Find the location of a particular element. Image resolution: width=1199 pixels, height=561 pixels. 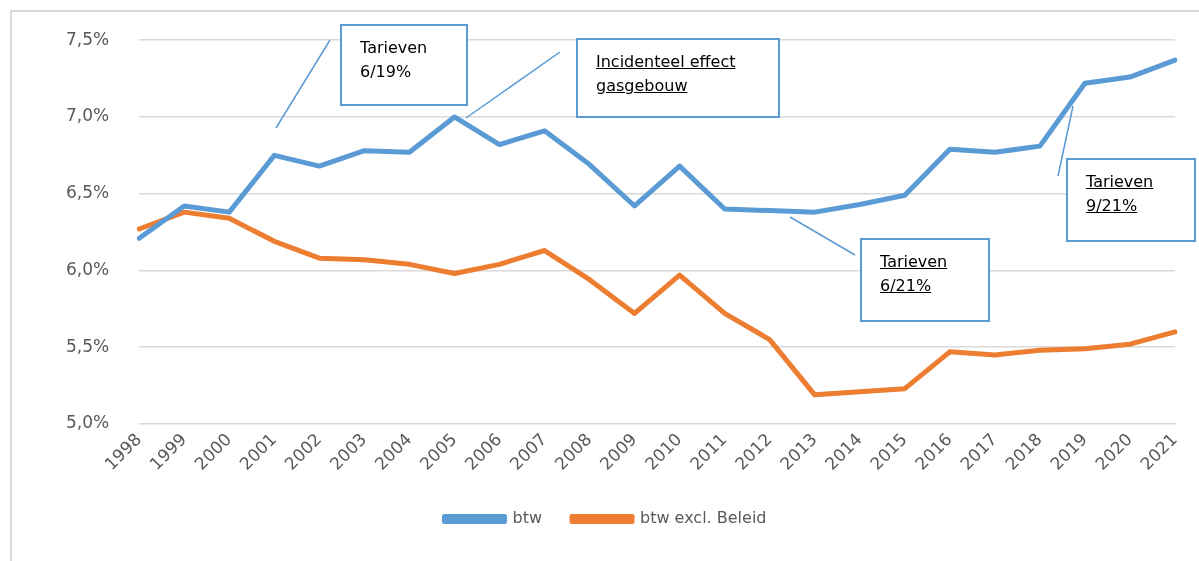

annotation: Tarieven 6/19% is located at coordinates (394, 60).